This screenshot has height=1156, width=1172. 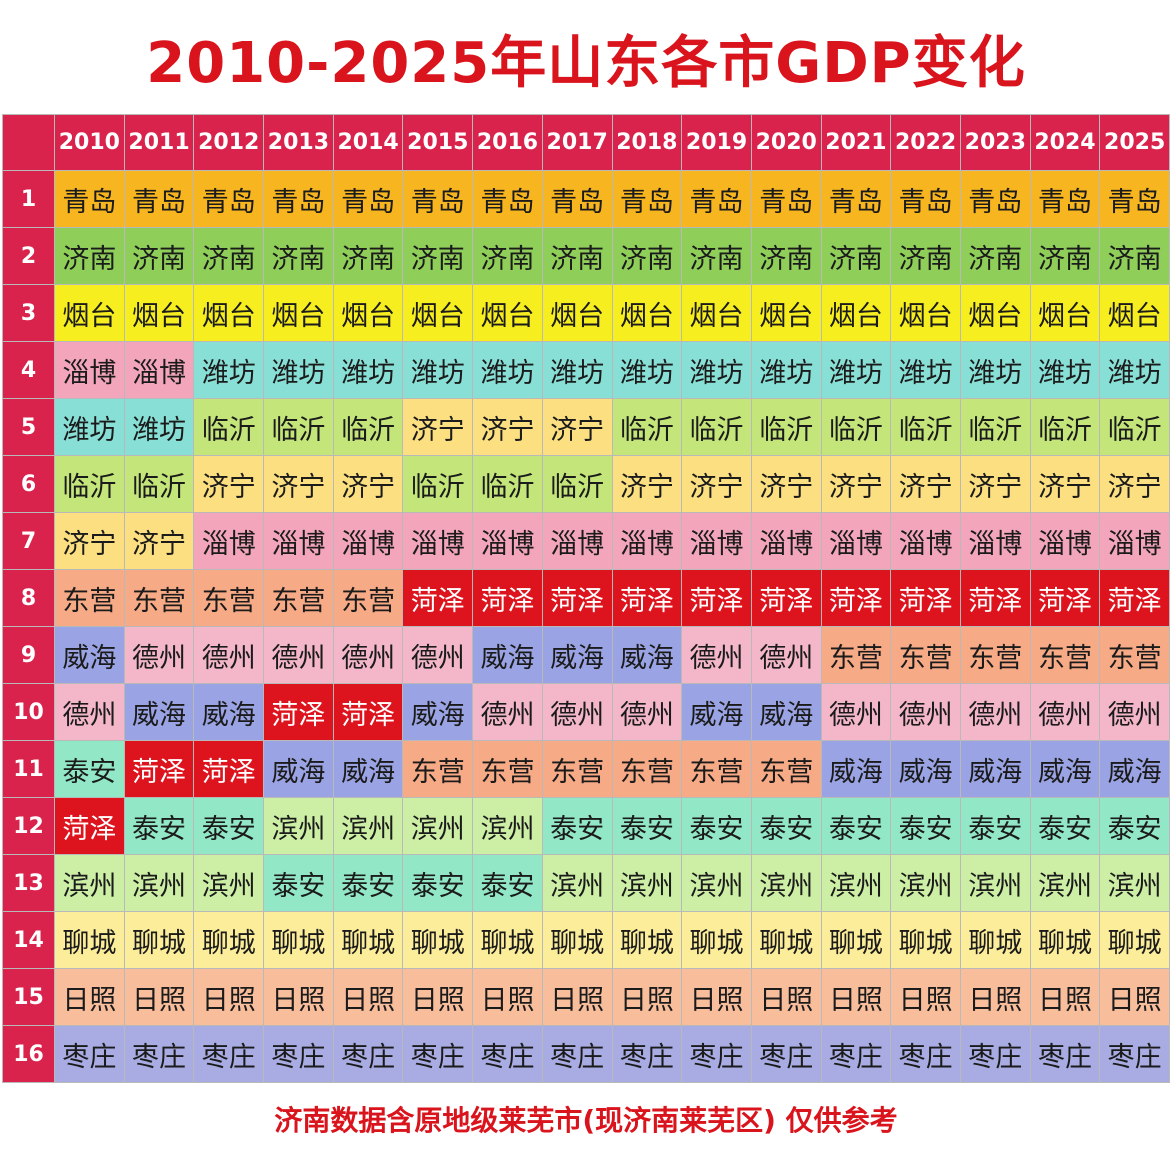 I want to click on rank-number: 12, so click(x=28, y=826).